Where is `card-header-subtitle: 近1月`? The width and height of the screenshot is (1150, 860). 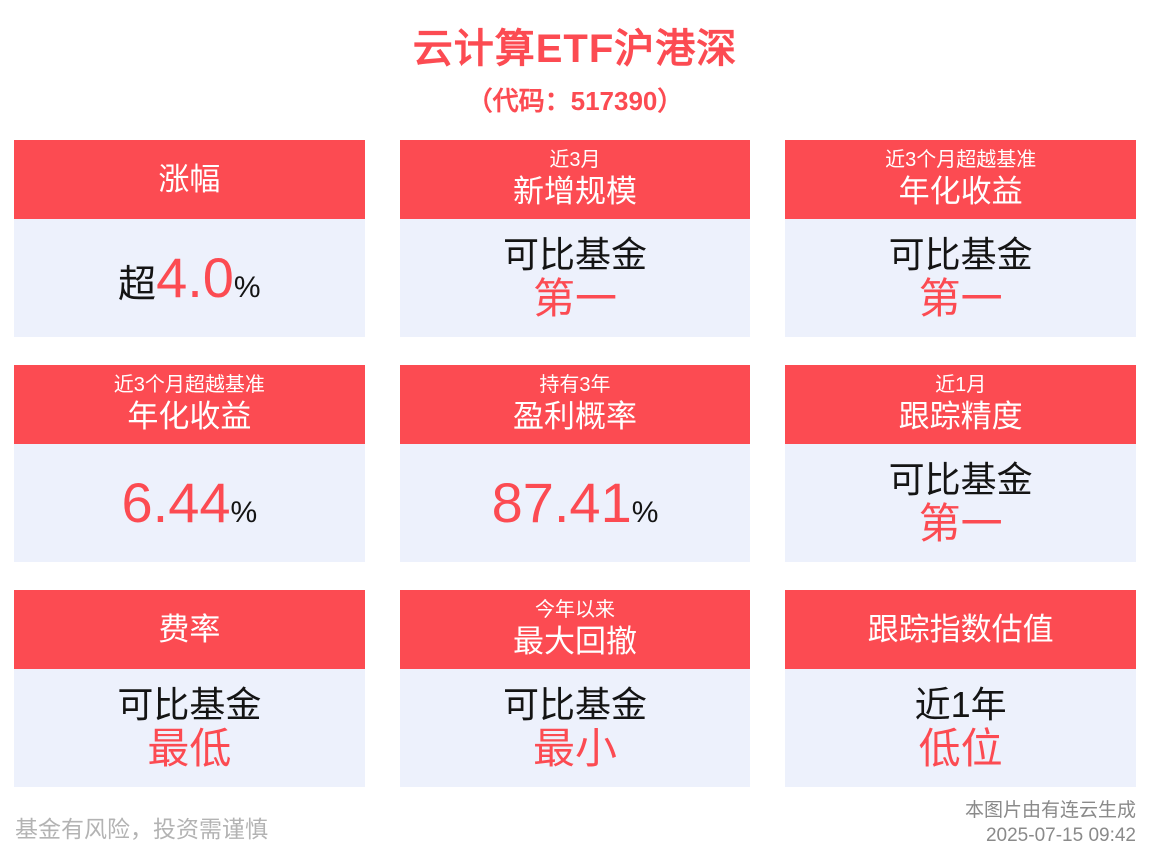 card-header-subtitle: 近1月 is located at coordinates (961, 385).